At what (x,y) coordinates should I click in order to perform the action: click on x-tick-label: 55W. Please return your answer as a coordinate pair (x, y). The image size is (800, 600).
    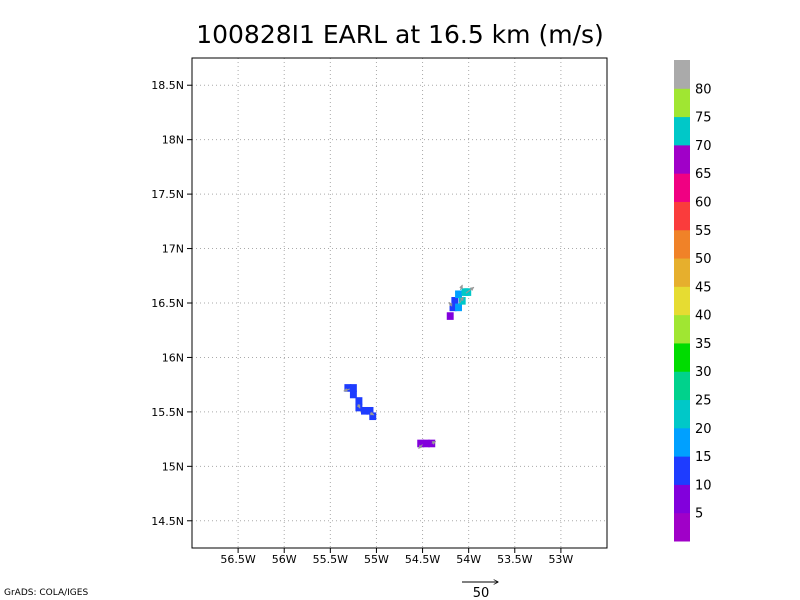
    Looking at the image, I should click on (376, 559).